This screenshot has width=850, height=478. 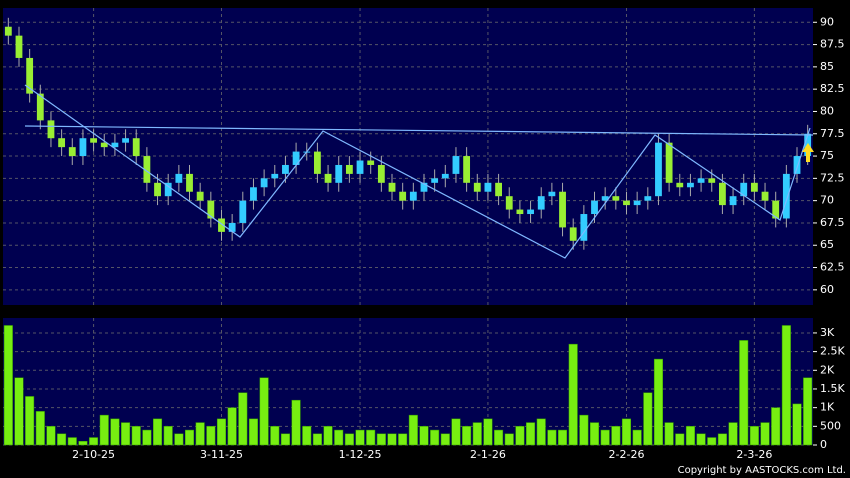 I want to click on y-tick-label: 70, so click(x=827, y=200).